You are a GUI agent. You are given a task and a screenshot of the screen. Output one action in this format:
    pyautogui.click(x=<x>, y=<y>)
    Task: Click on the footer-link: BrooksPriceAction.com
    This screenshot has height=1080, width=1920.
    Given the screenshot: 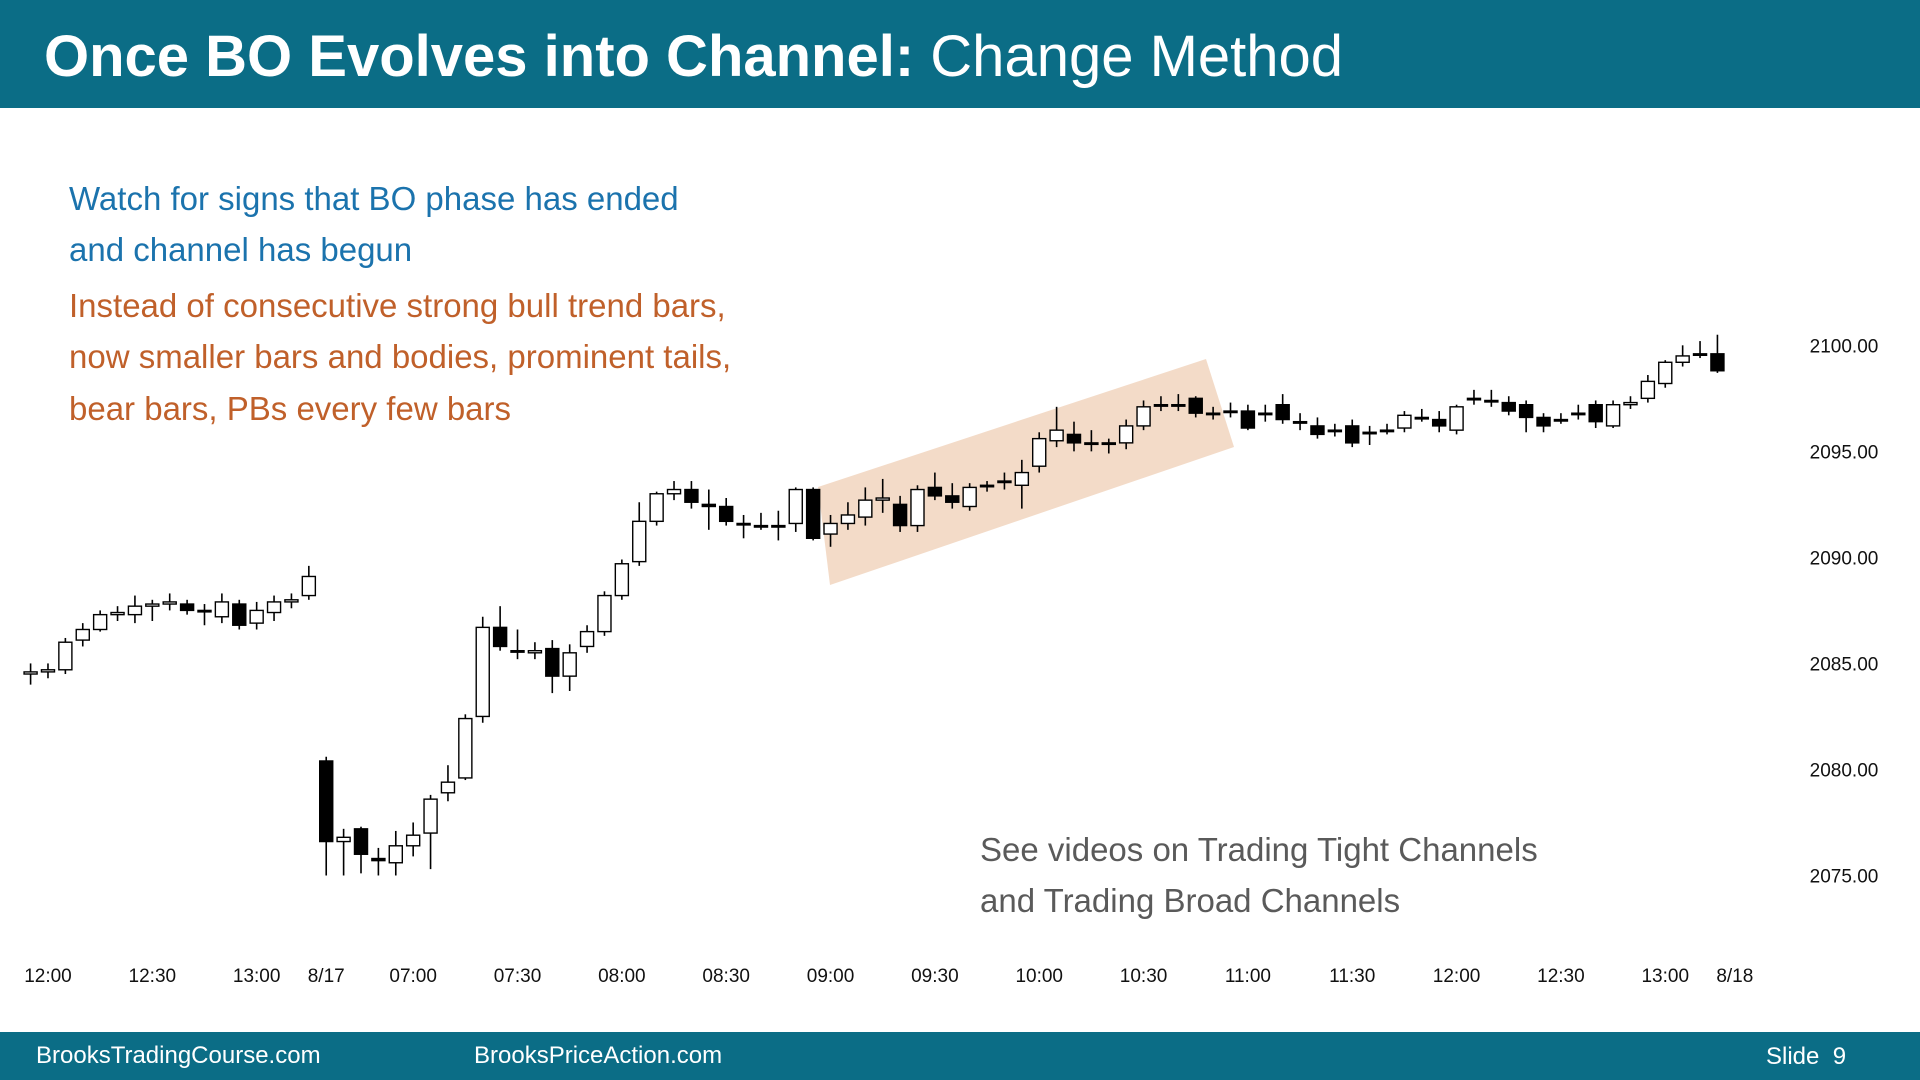 What is the action you would take?
    pyautogui.click(x=598, y=1055)
    